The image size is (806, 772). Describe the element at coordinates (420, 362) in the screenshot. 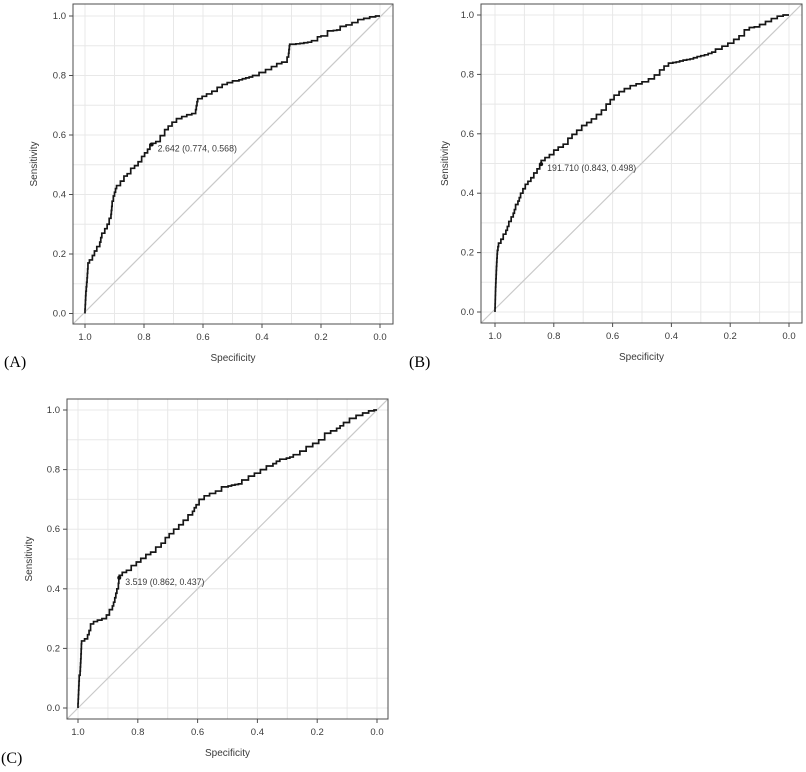

I see `panel-label-b: (B)` at that location.